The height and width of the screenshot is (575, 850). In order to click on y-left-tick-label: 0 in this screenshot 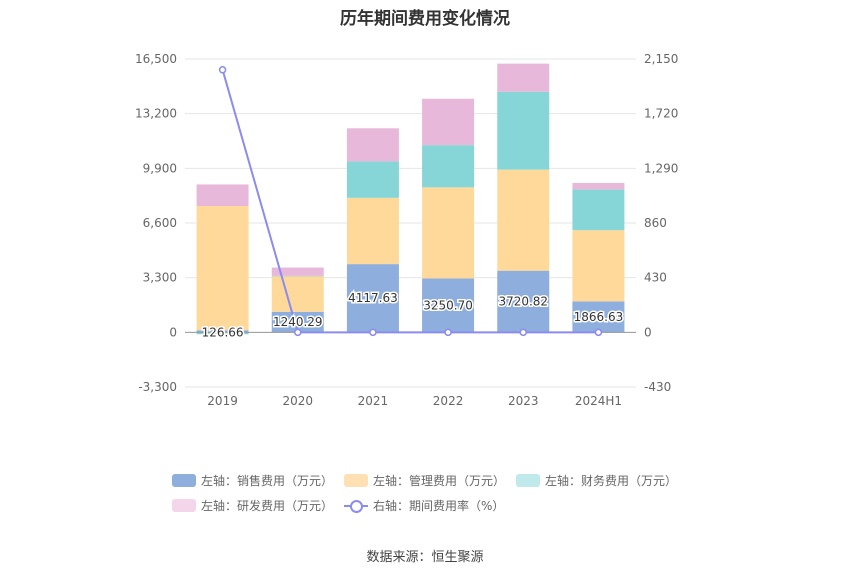, I will do `click(173, 332)`.